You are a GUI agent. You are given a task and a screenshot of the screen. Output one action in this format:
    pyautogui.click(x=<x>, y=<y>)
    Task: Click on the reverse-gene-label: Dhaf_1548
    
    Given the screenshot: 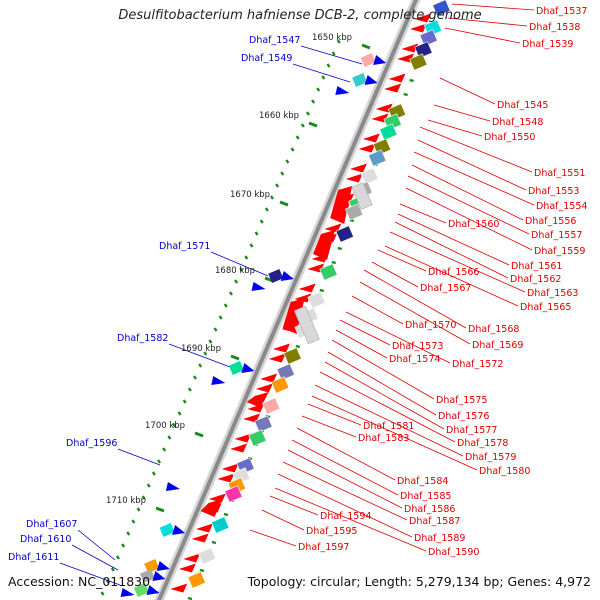 What is the action you would take?
    pyautogui.click(x=517, y=122)
    